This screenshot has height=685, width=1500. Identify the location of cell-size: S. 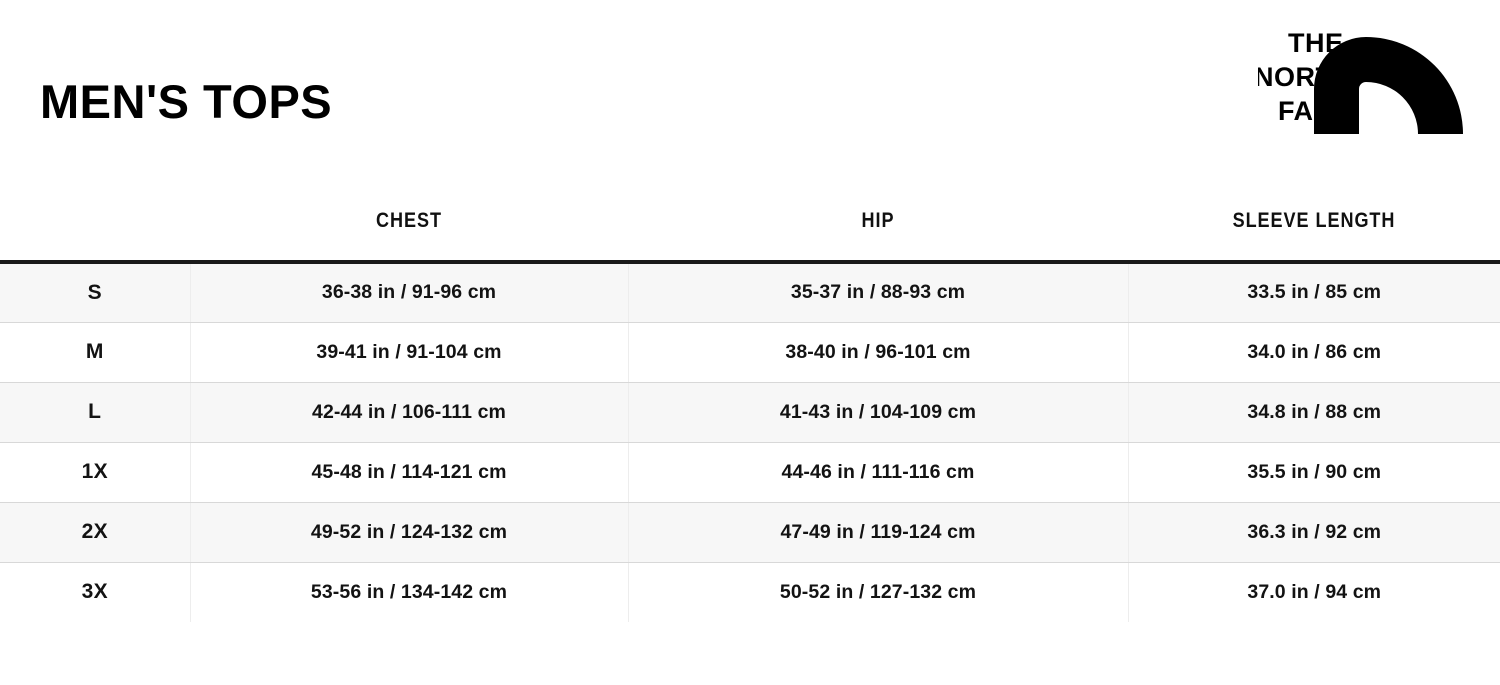
(95, 292).